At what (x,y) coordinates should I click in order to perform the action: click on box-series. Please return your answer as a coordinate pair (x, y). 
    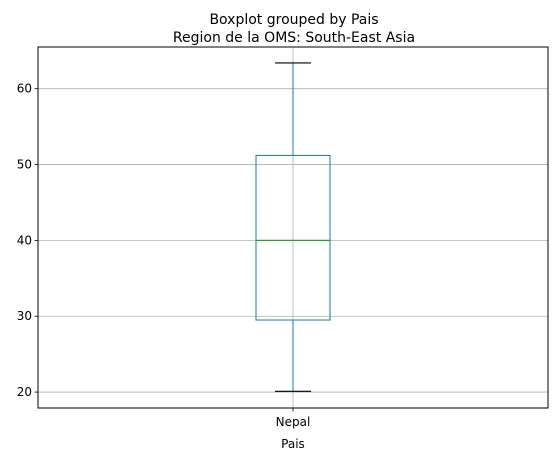
    Looking at the image, I should click on (293, 227).